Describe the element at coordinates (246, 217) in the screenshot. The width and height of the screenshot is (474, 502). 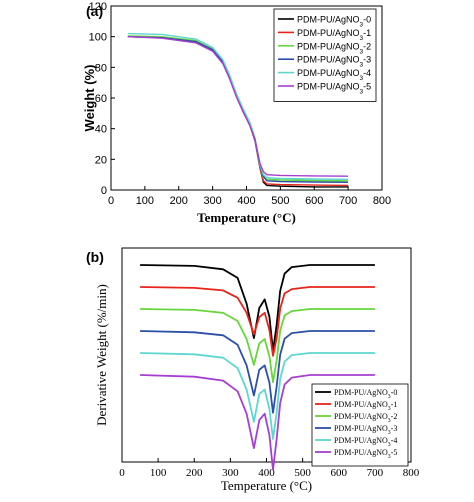
I see `x-axis-label-a: Temperature (°C)` at that location.